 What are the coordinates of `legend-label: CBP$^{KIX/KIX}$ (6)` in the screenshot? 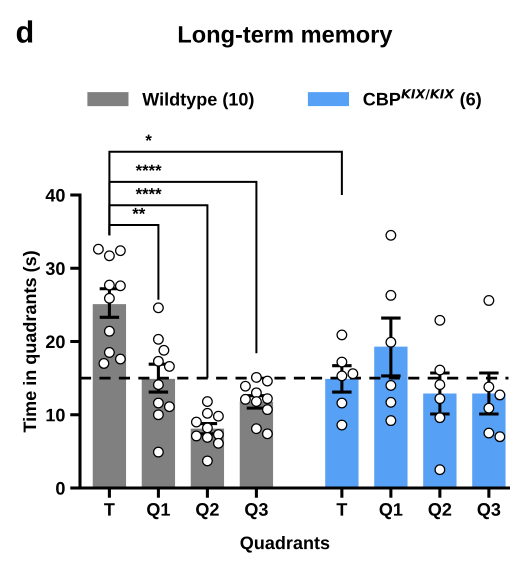 It's located at (422, 99).